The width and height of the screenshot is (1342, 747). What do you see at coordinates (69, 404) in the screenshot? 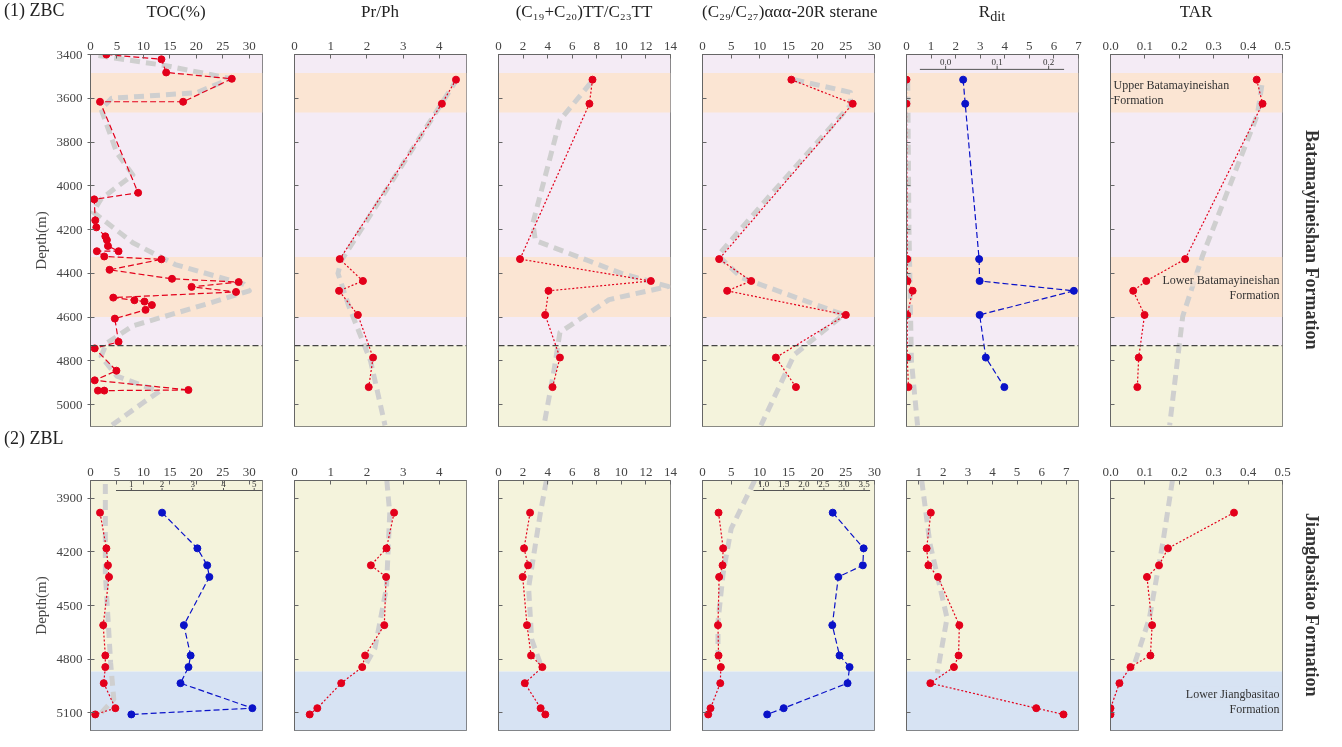
I see `y-tick-label: 5000` at bounding box center [69, 404].